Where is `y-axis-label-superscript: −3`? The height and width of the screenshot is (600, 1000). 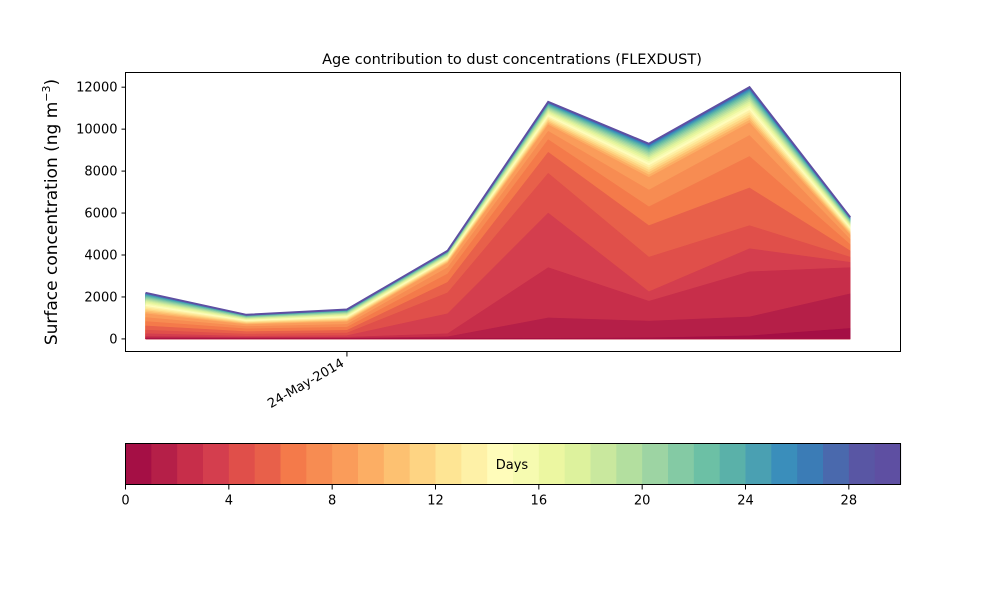
y-axis-label-superscript: −3 is located at coordinates (46, 93).